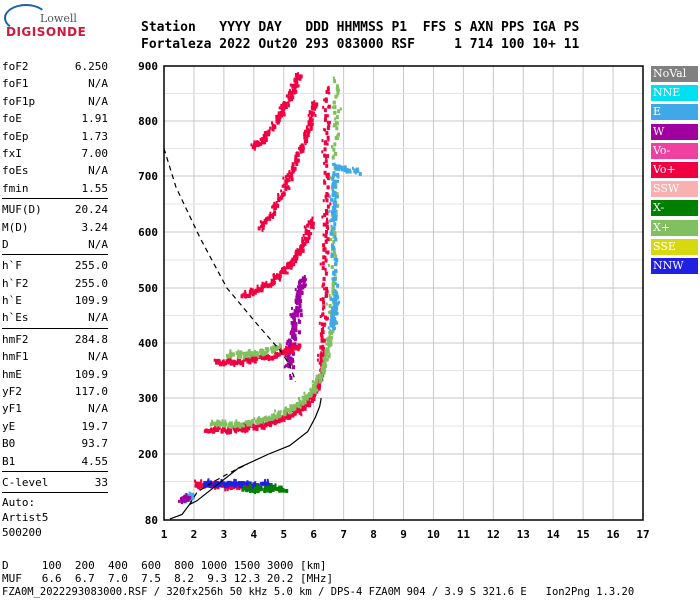 Image resolution: width=700 pixels, height=600 pixels. What do you see at coordinates (373, 534) in the screenshot?
I see `x-tick-label: 8` at bounding box center [373, 534].